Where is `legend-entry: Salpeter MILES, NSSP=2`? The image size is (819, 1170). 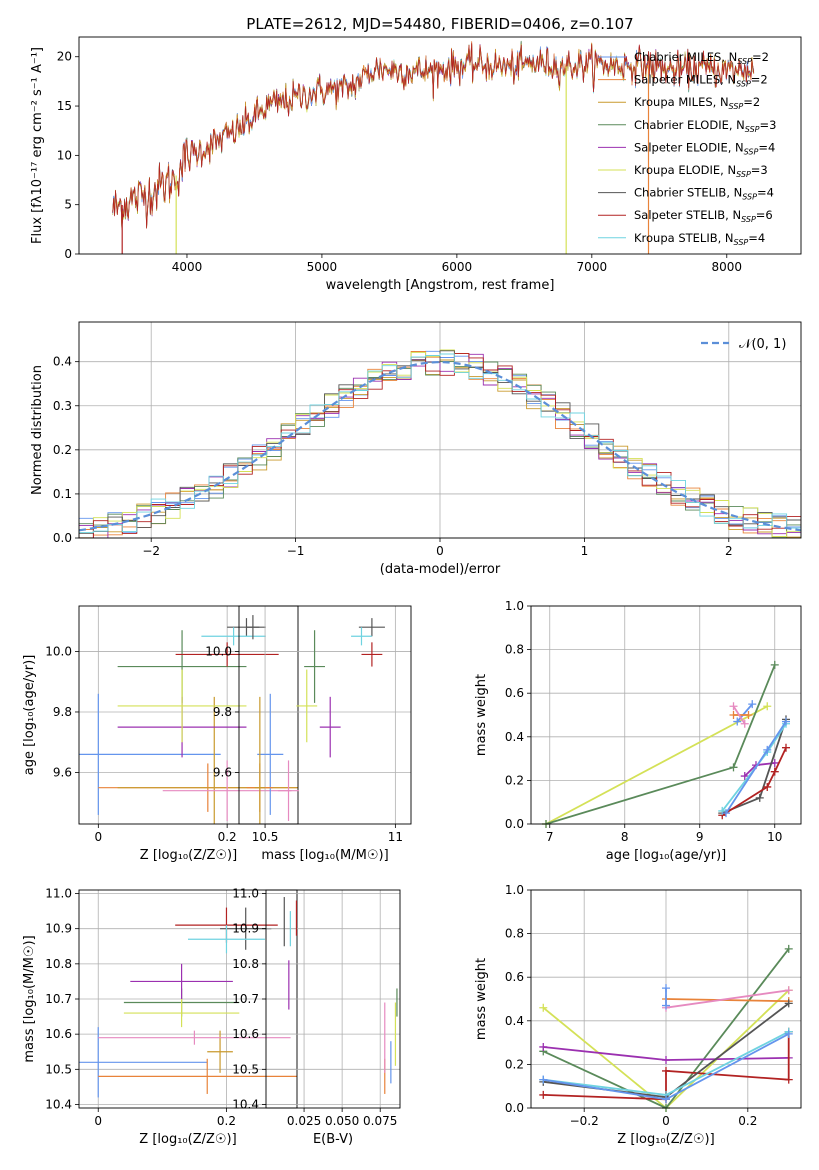
legend-entry: Salpeter MILES, NSSP=2 is located at coordinates (701, 81).